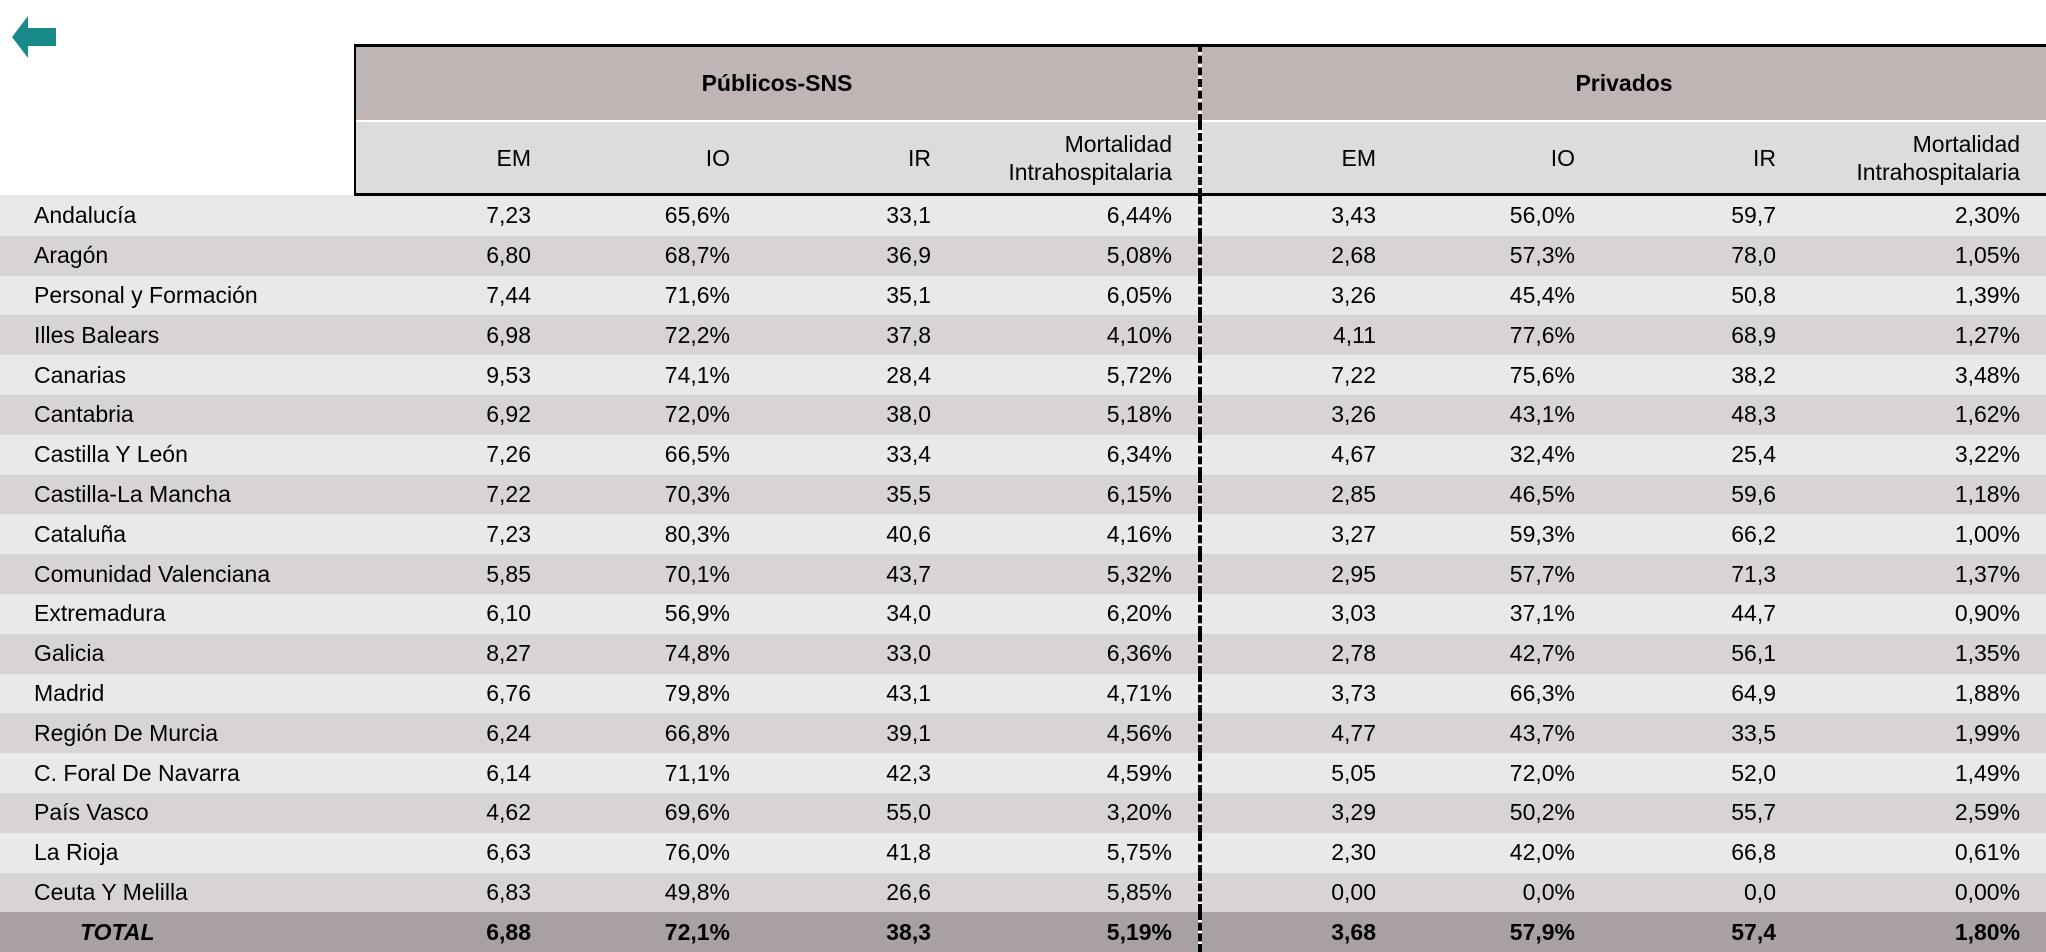 Image resolution: width=2046 pixels, height=952 pixels. What do you see at coordinates (460, 534) in the screenshot?
I see `cell: 7,23` at bounding box center [460, 534].